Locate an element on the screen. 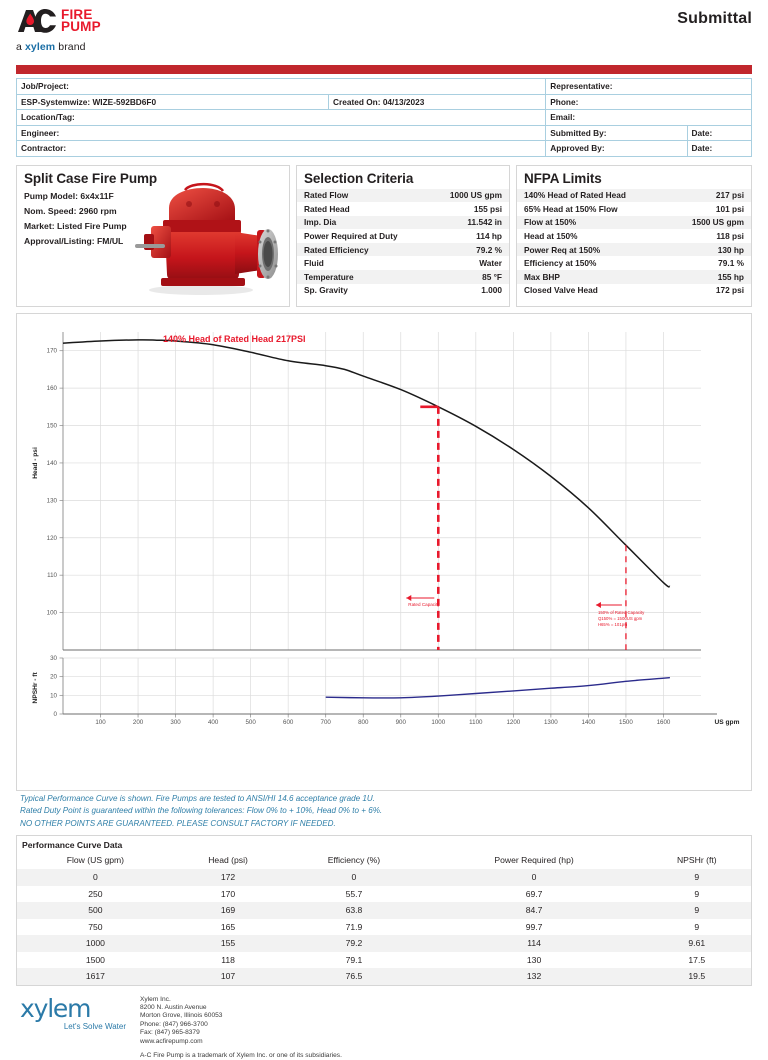 The width and height of the screenshot is (768, 1060). red-divider-bar is located at coordinates (384, 69).